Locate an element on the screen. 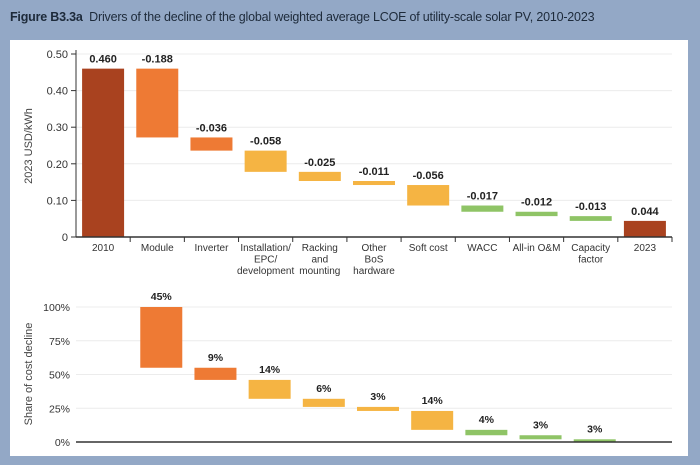 The width and height of the screenshot is (700, 465). x-tick-label: and is located at coordinates (319, 260).